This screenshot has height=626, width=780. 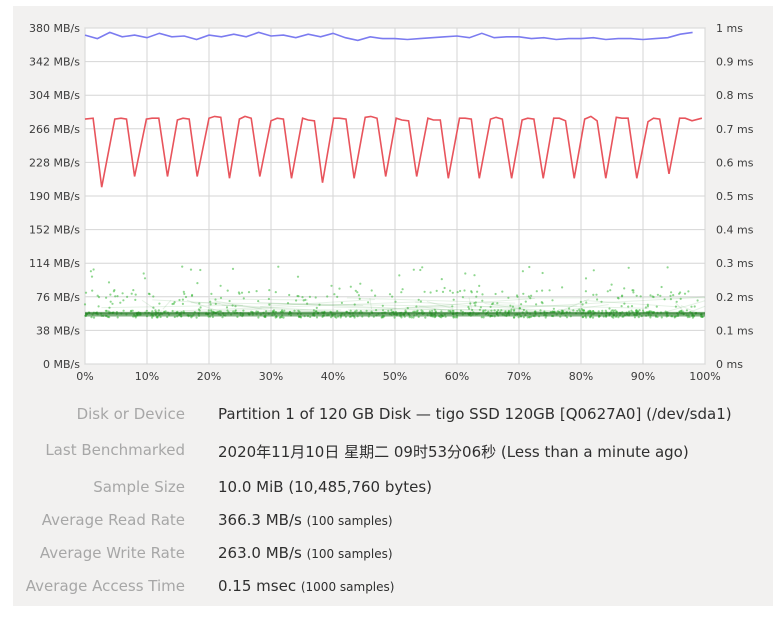 I want to click on access-samples: (1000 samples), so click(x=347, y=587).